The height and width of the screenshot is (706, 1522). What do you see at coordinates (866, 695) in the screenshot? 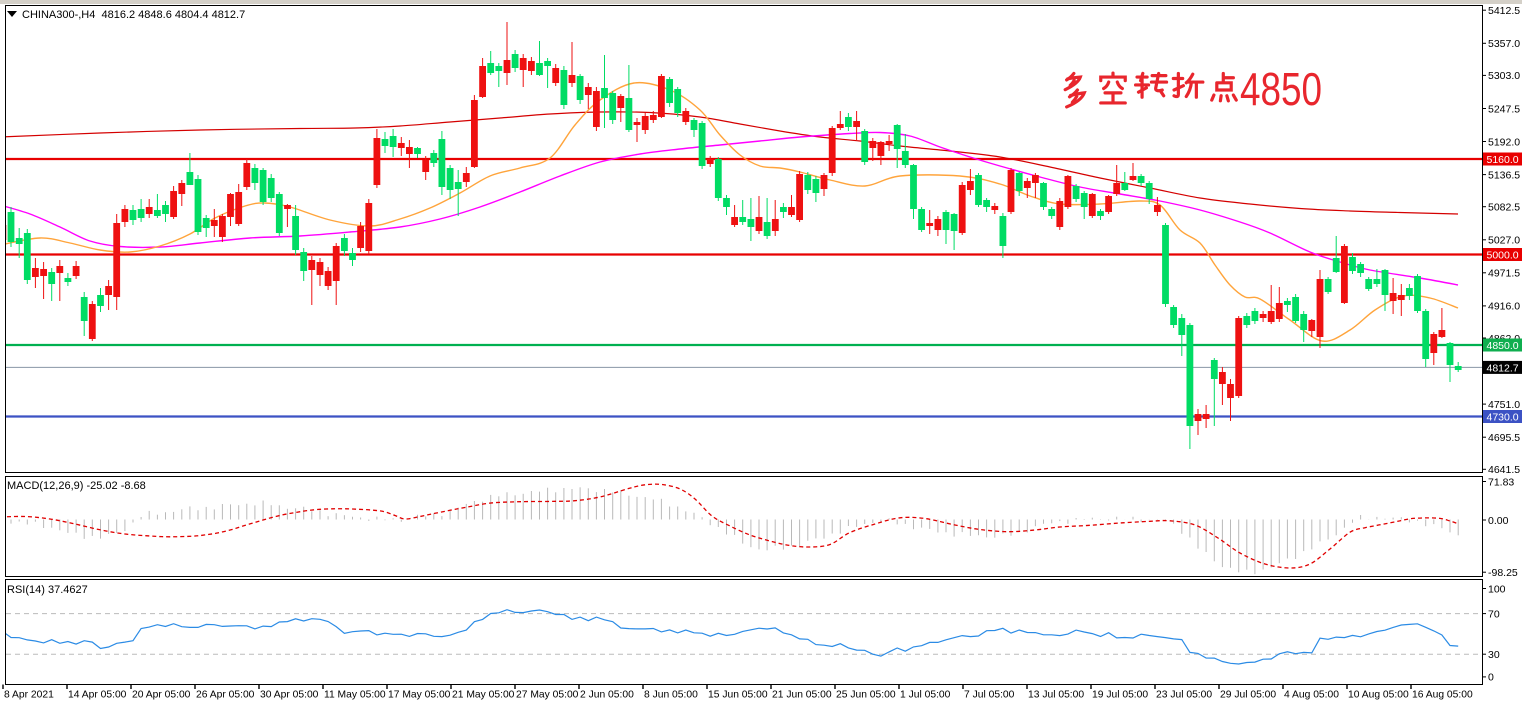
I see `svg-text: 25 Jun 05:00` at bounding box center [866, 695].